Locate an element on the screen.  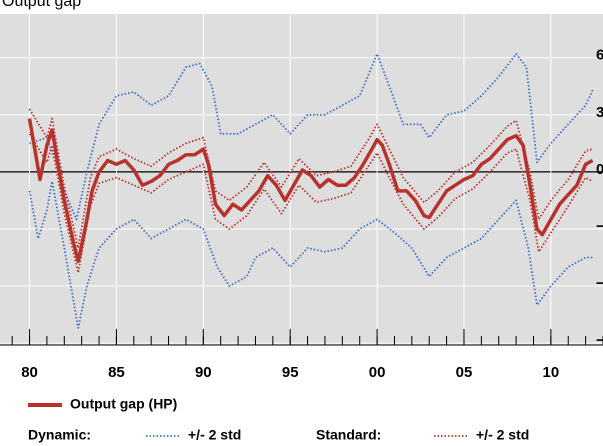
y-tick-label: −9 is located at coordinates (599, 340).